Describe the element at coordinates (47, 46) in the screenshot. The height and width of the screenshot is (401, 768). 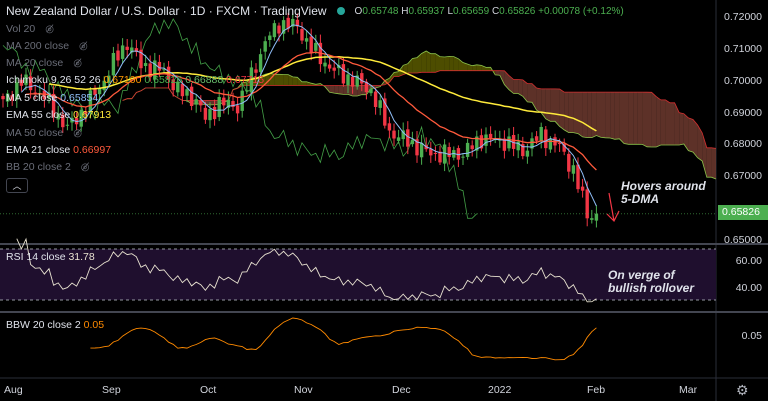
I see `legend-ma200: MA 200 close ◎̸` at that location.